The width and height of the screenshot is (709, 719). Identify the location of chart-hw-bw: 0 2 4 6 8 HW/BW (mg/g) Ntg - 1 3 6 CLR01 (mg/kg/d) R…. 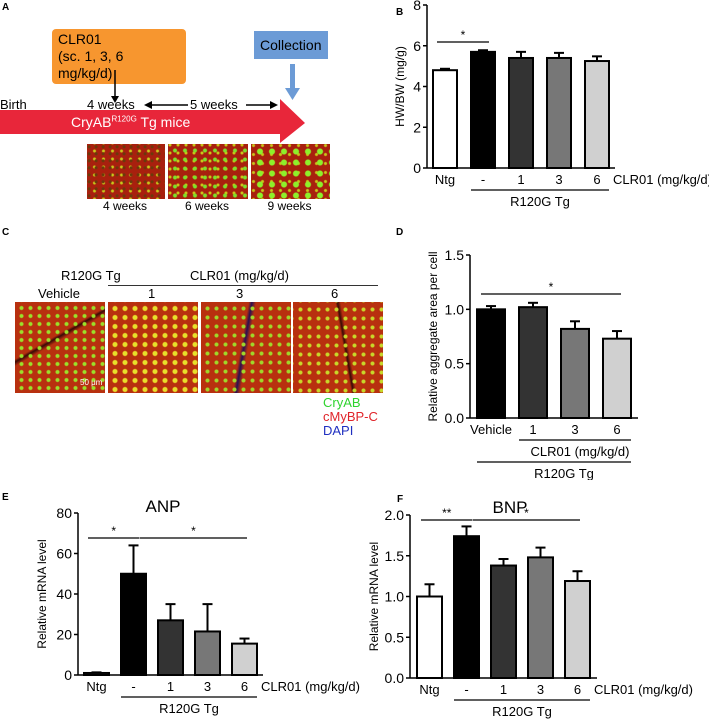
(551, 104).